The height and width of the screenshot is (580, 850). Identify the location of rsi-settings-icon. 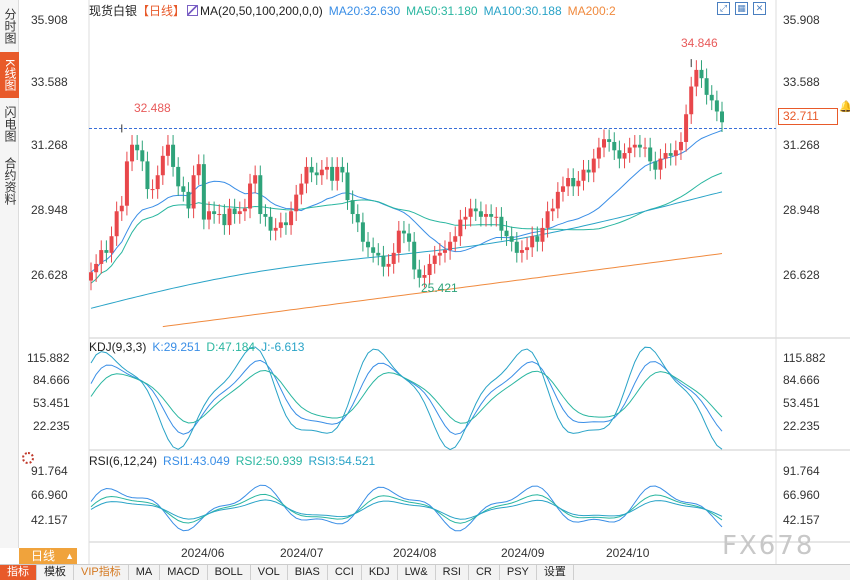
(28, 458).